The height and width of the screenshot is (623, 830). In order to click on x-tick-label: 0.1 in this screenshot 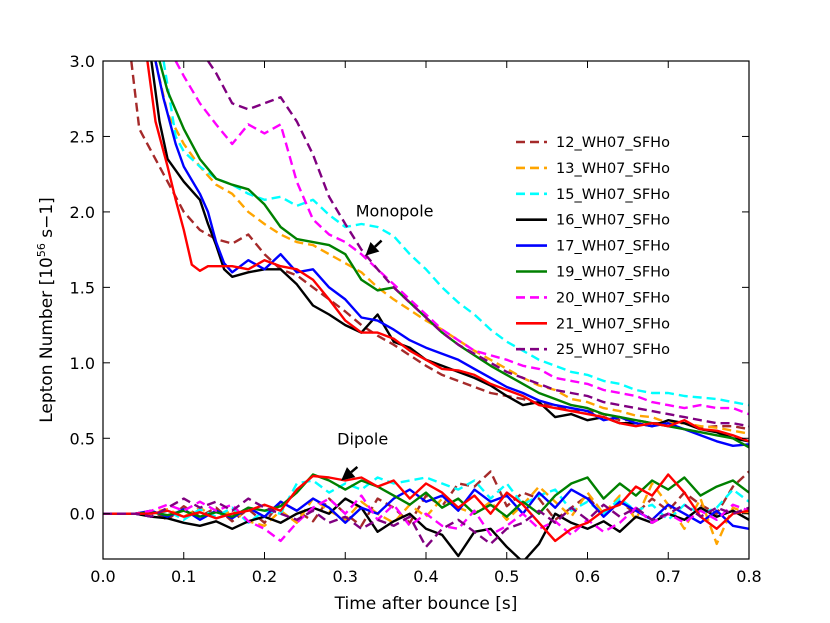, I will do `click(183, 576)`.